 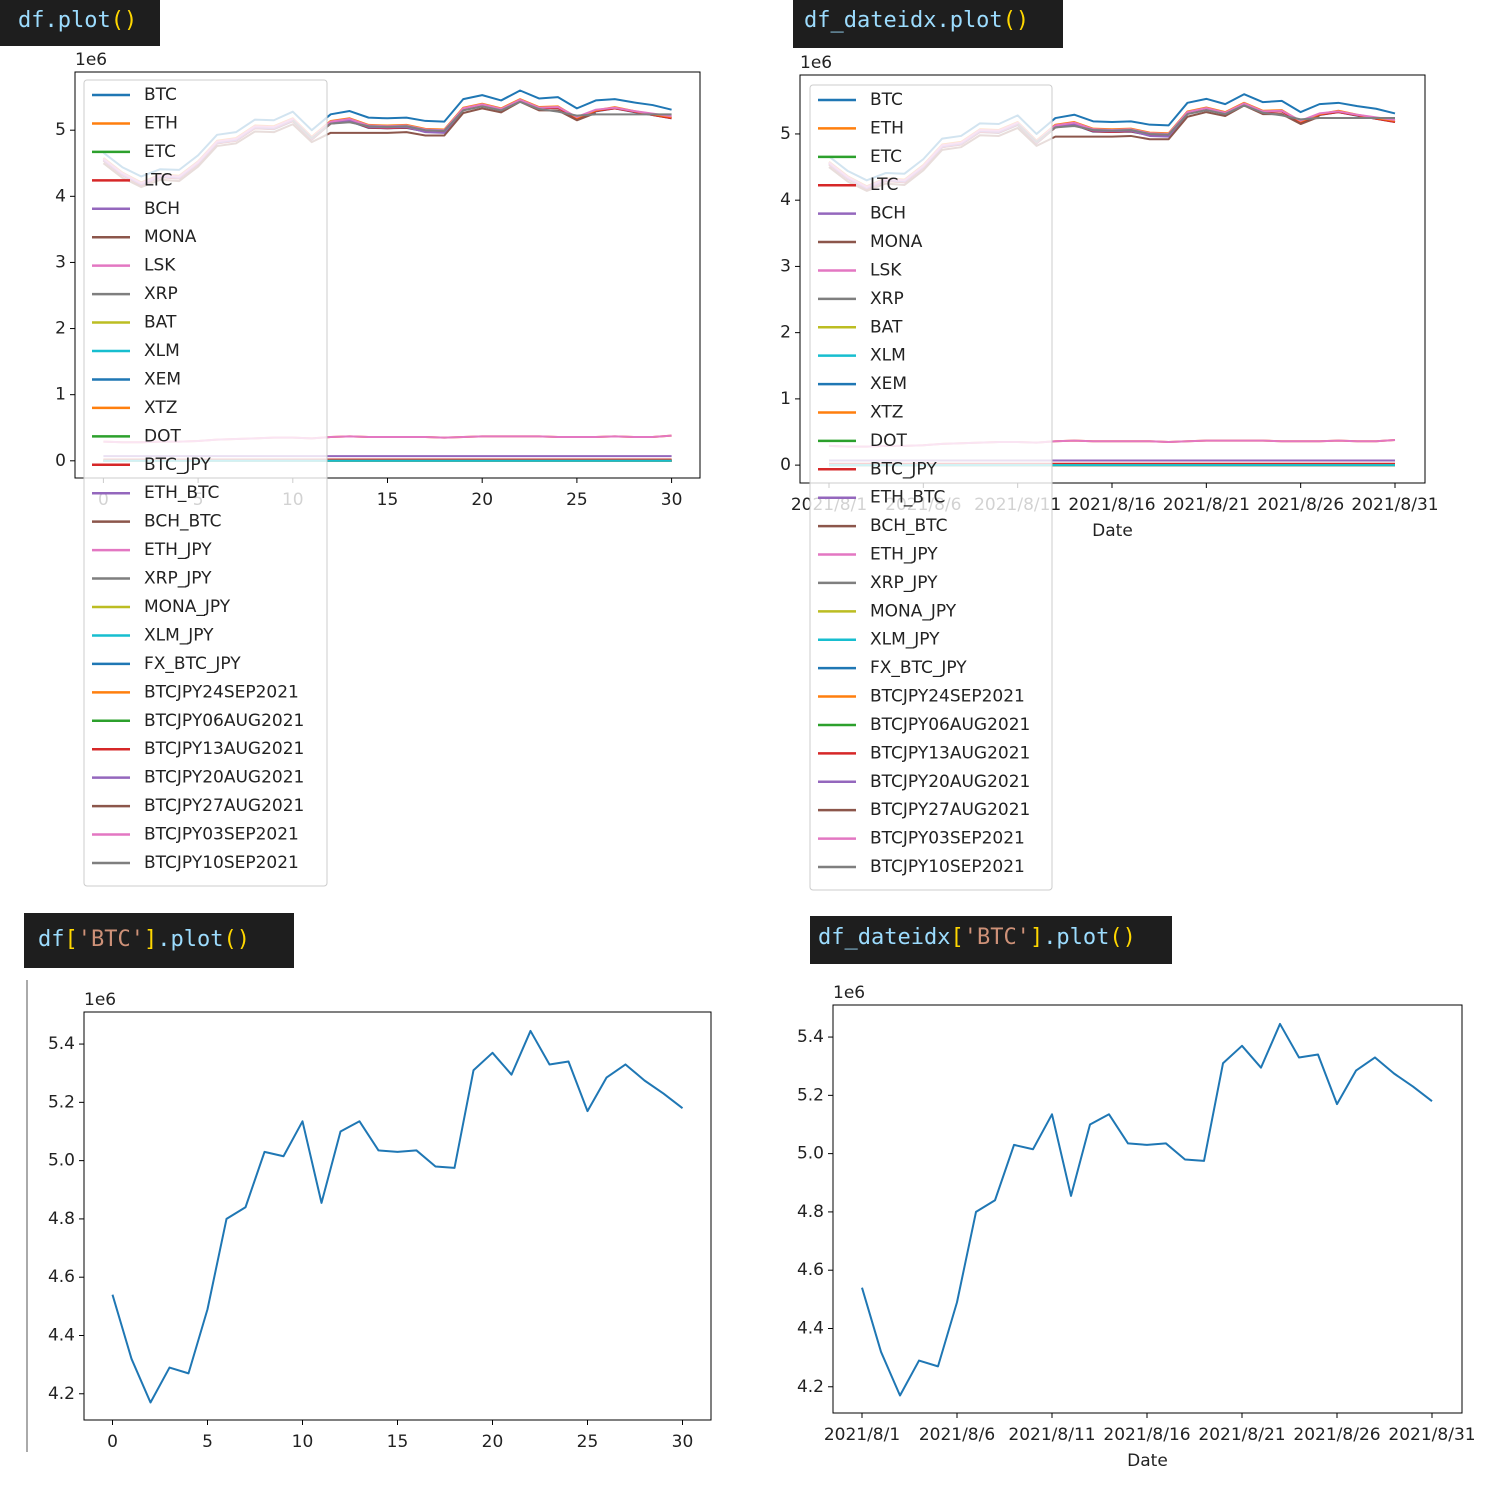 What do you see at coordinates (950, 810) in the screenshot?
I see `legend-label: BTCJPY27AUG2021` at bounding box center [950, 810].